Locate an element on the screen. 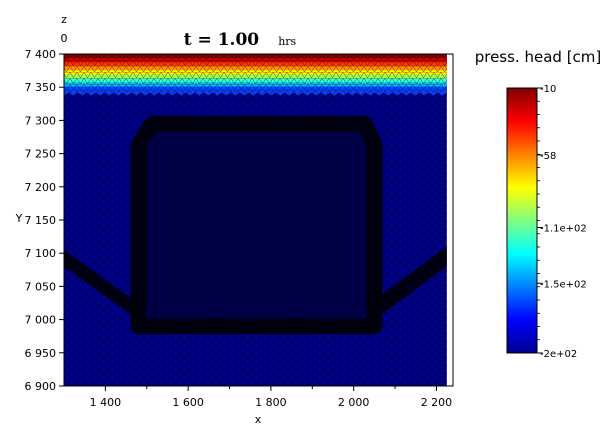 This screenshot has height=442, width=610. right-diagonal-band is located at coordinates (408, 284).